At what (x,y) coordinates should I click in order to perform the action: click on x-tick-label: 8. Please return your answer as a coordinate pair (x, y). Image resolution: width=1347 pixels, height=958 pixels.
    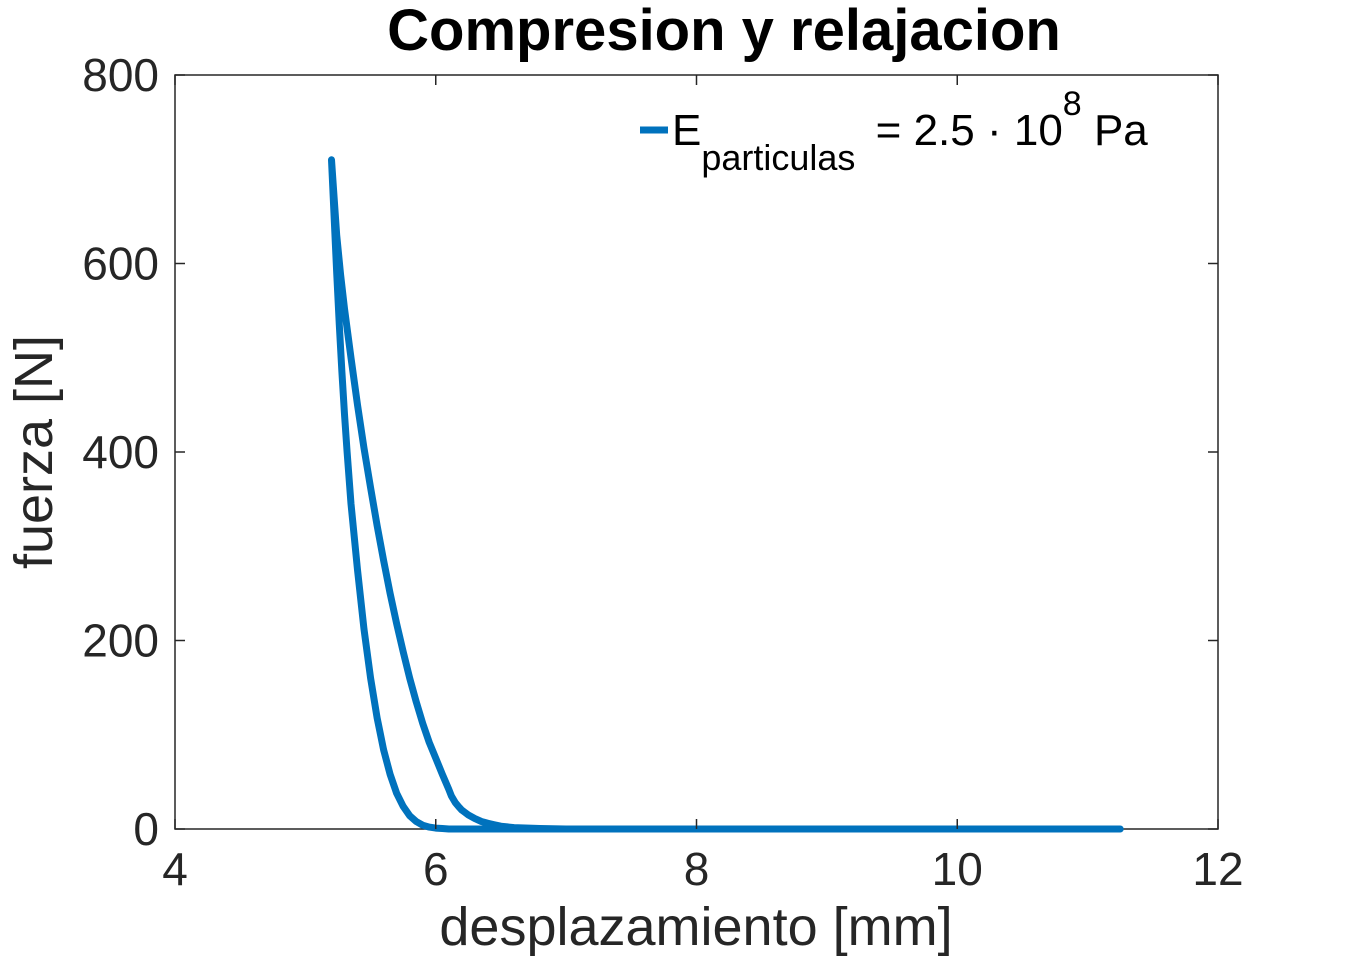
    Looking at the image, I should click on (697, 869).